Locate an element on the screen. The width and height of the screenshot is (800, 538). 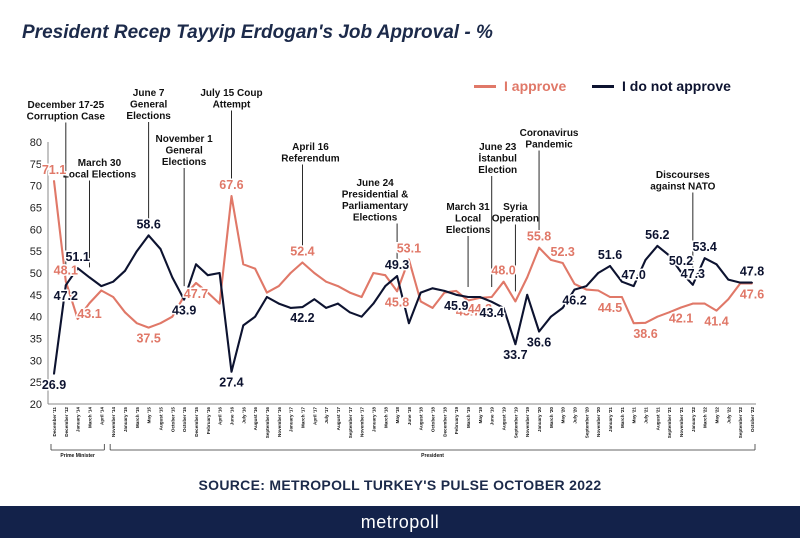
legend-swatch-approve is located at coordinates (485, 86).